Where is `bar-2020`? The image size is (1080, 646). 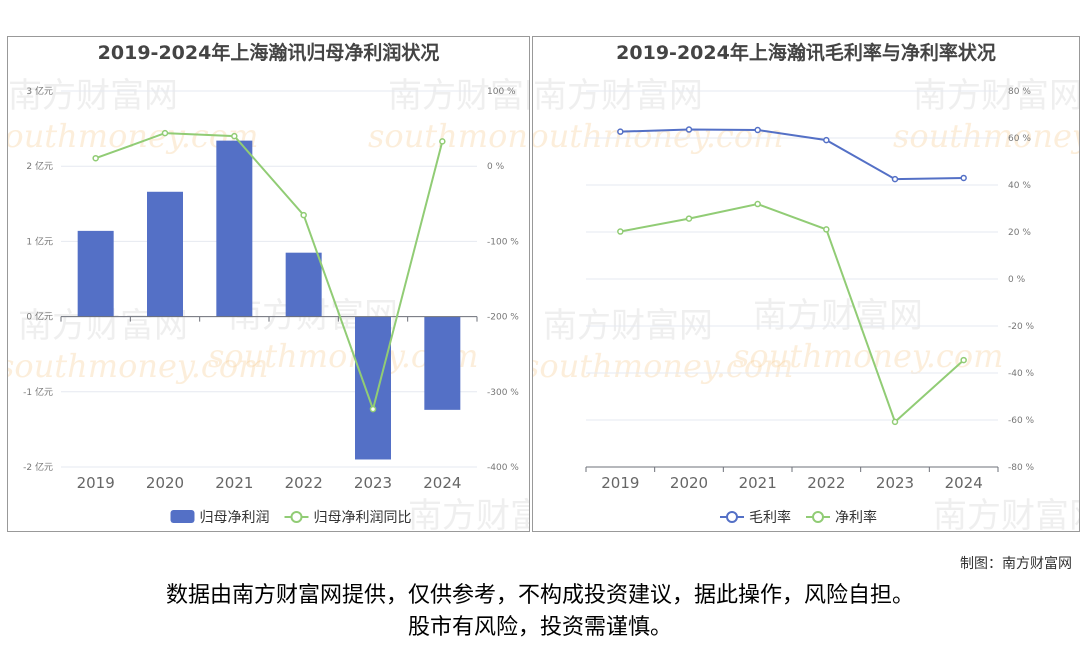
bar-2020 is located at coordinates (165, 254).